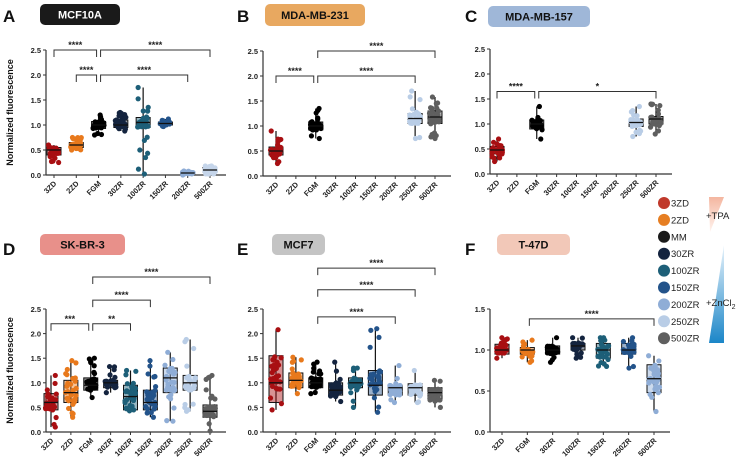 This screenshot has width=745, height=472. I want to click on zncl2-gradient-triangle, so click(716, 294).